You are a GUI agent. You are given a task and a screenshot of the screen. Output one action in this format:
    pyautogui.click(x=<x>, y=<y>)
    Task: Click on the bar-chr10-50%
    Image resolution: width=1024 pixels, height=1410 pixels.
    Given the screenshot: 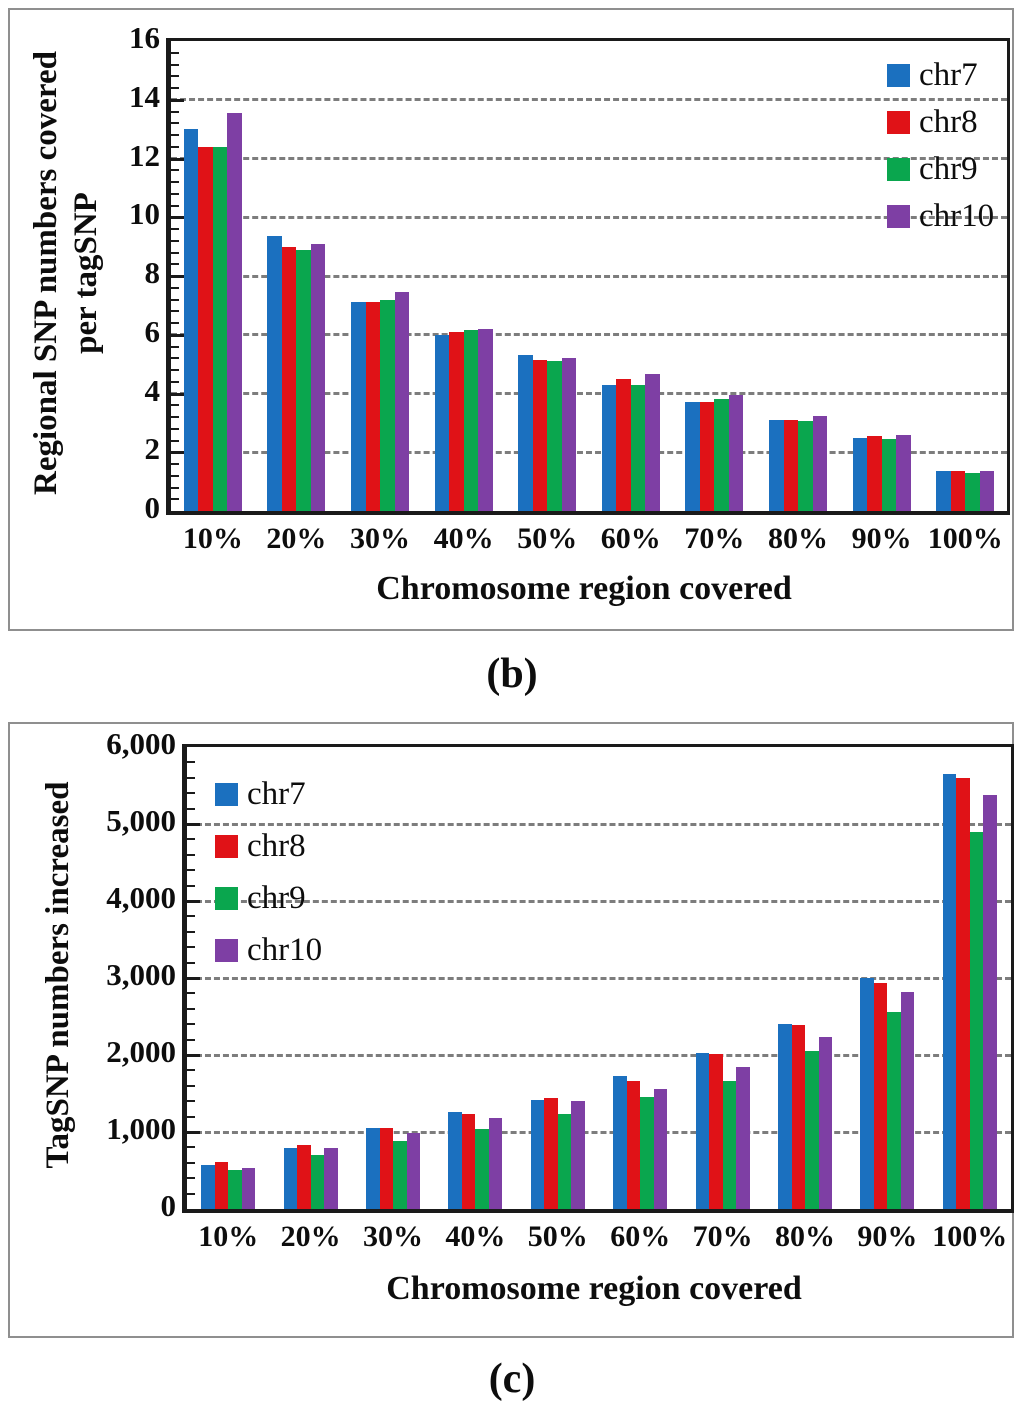 What is the action you would take?
    pyautogui.click(x=578, y=1155)
    